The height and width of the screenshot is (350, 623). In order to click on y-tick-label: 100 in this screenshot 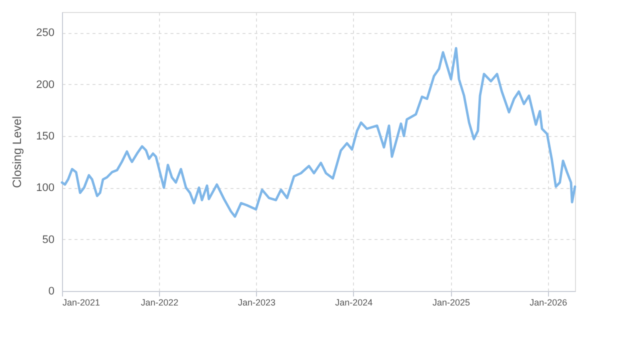, I will do `click(45, 188)`.